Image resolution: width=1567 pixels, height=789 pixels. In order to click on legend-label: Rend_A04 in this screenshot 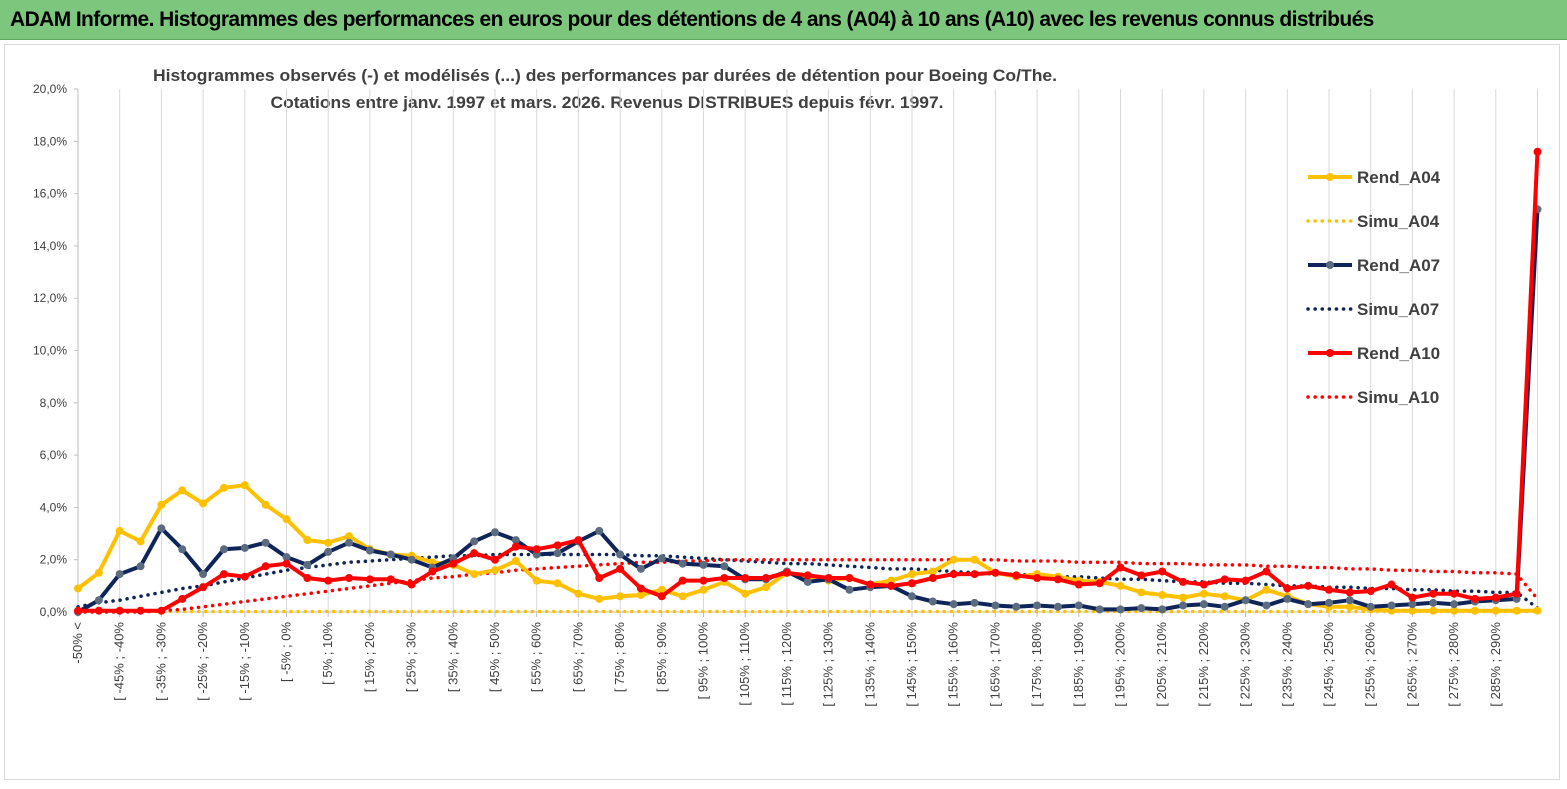, I will do `click(1399, 177)`.